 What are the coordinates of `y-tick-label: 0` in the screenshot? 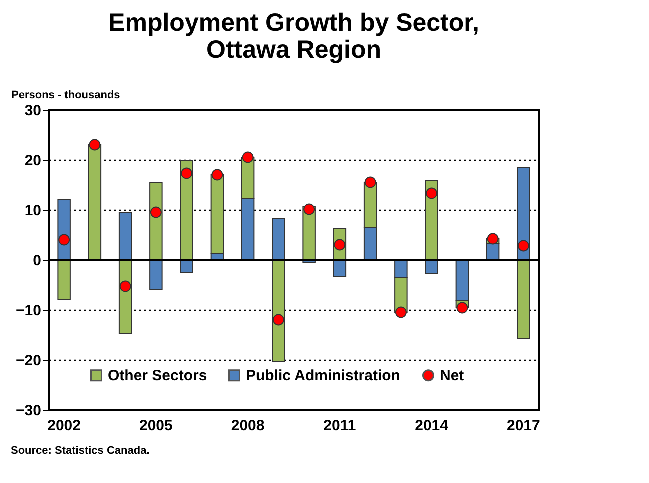 It's located at (37, 261).